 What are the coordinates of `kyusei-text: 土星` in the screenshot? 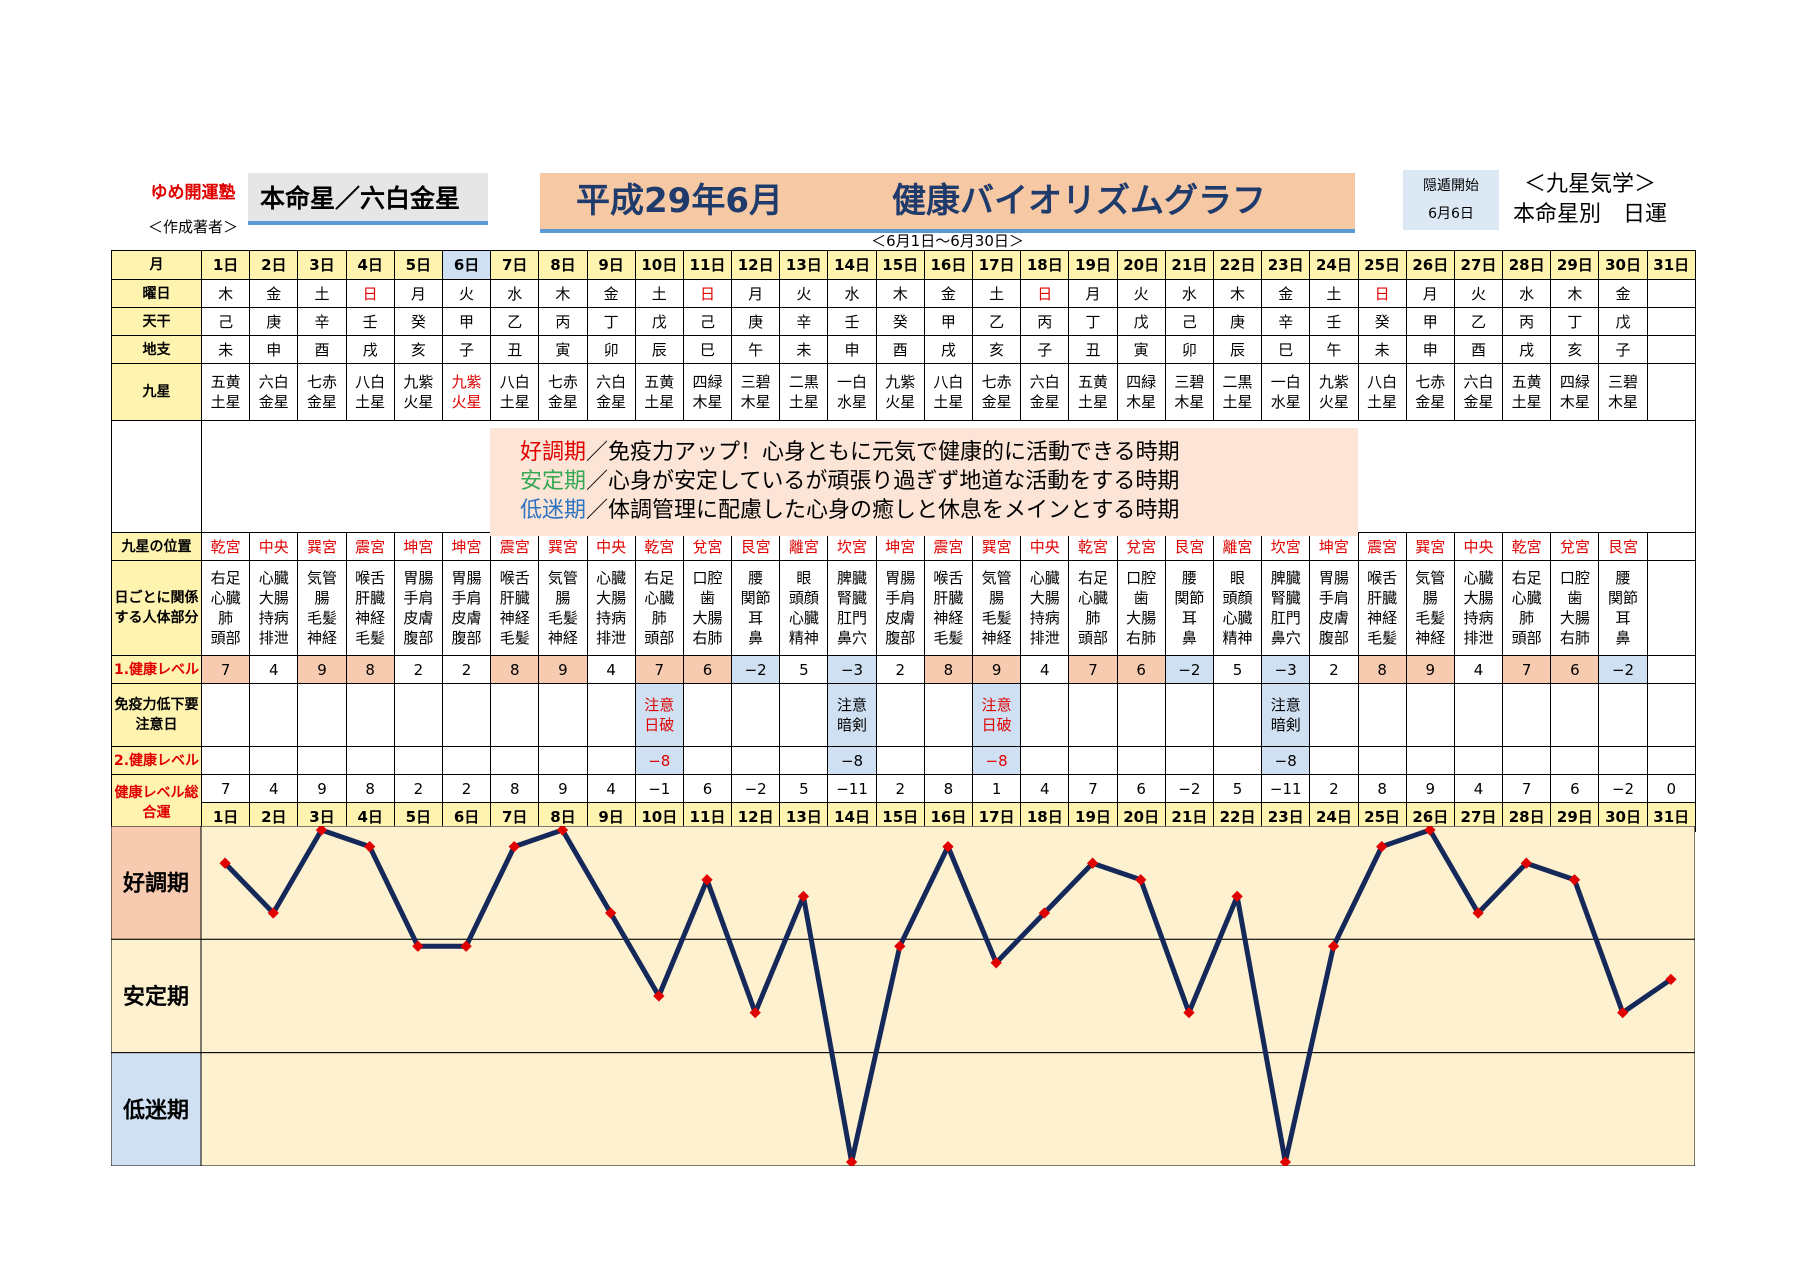 It's located at (514, 402).